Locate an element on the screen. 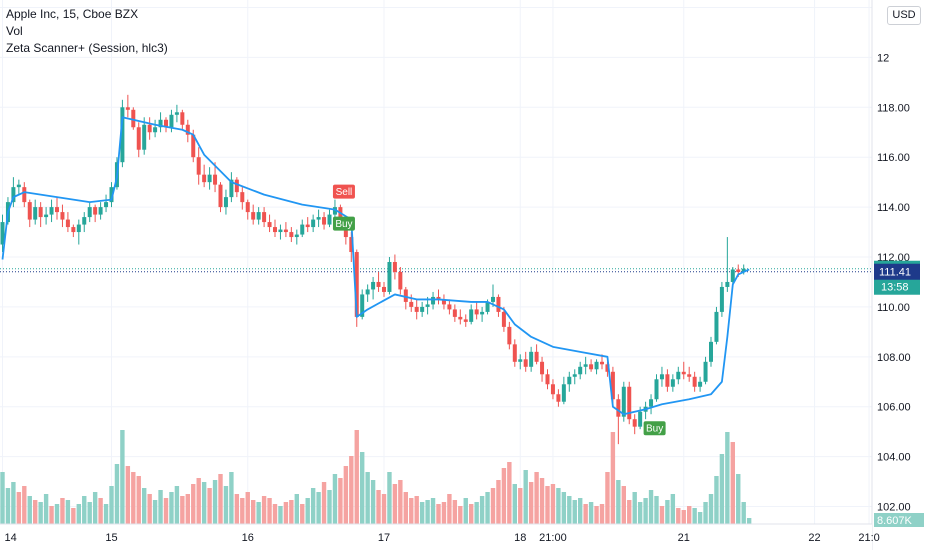 The width and height of the screenshot is (932, 555). price-tick-label: 106.00 is located at coordinates (894, 408).